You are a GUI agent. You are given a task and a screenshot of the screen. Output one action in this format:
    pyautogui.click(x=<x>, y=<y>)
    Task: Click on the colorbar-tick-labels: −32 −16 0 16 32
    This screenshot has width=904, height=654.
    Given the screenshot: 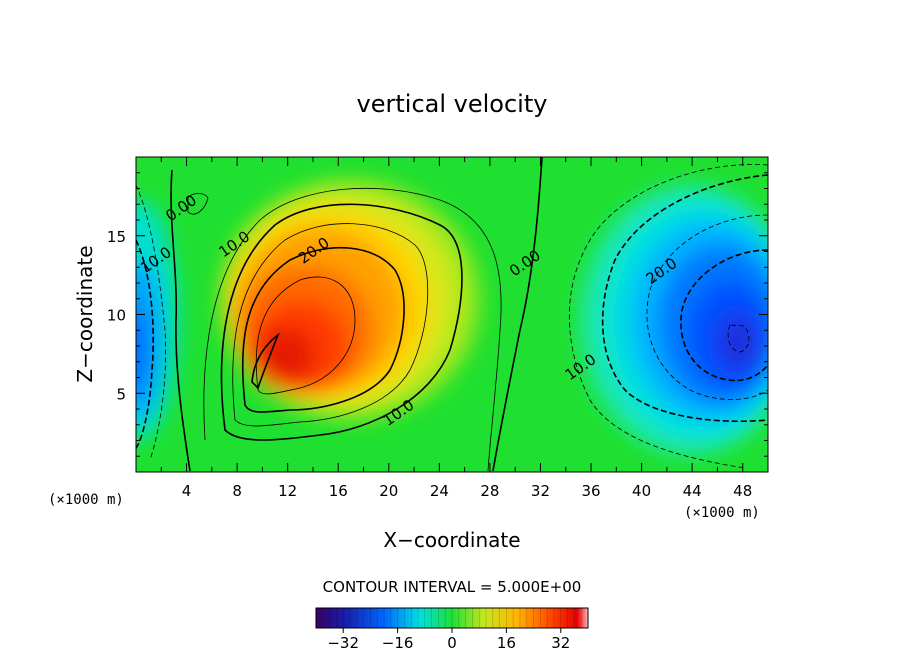 What is the action you would take?
    pyautogui.click(x=448, y=640)
    